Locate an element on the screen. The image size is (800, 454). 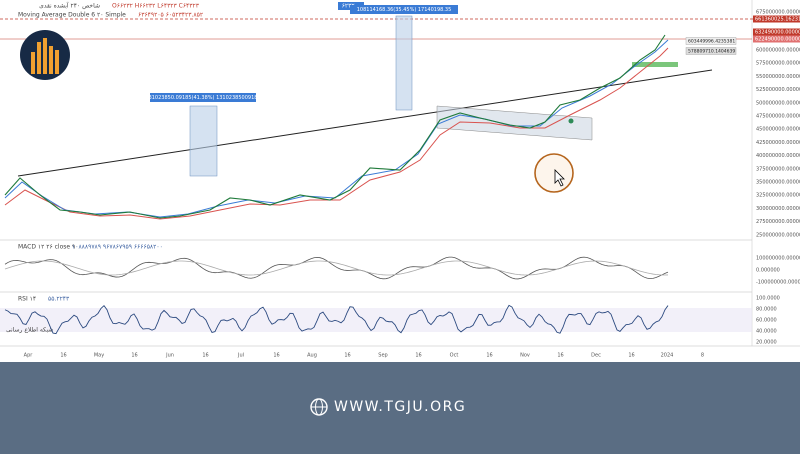
rsi-value: ۵۵.۲۲۴۳ is located at coordinates (59, 299).